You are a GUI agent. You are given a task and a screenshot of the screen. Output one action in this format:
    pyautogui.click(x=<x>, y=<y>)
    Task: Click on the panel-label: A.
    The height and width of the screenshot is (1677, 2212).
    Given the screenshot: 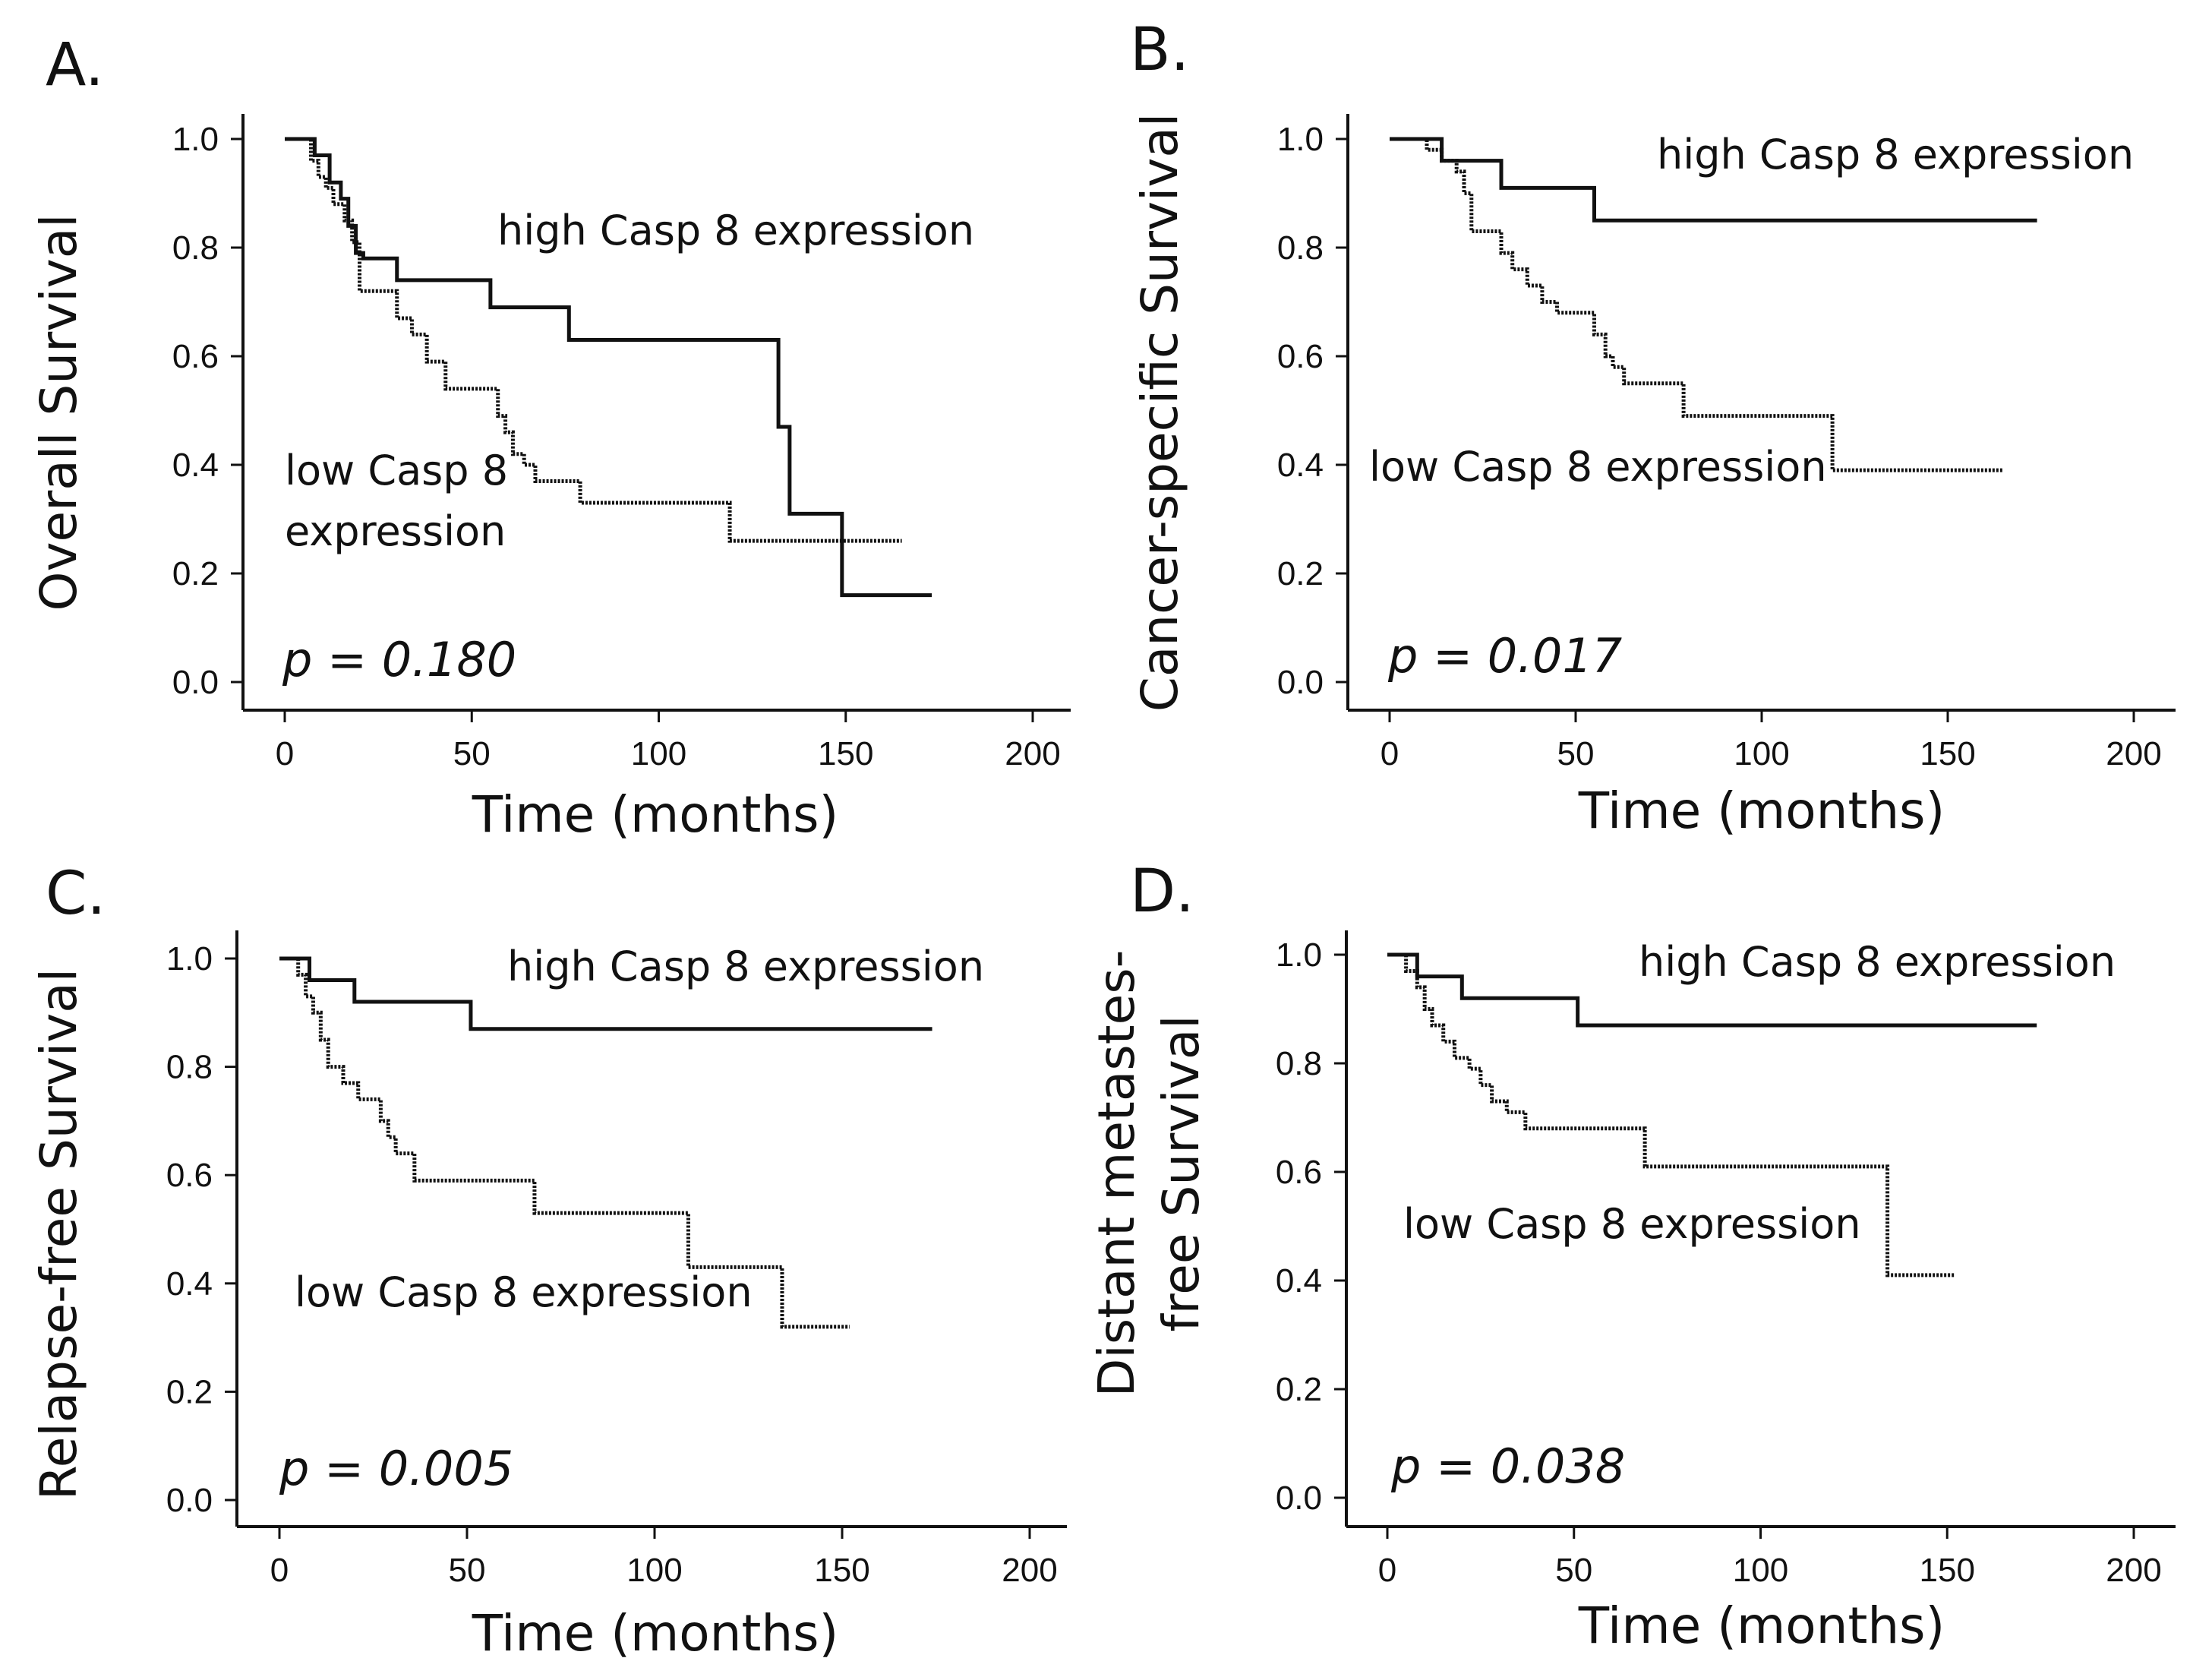 What is the action you would take?
    pyautogui.click(x=75, y=65)
    